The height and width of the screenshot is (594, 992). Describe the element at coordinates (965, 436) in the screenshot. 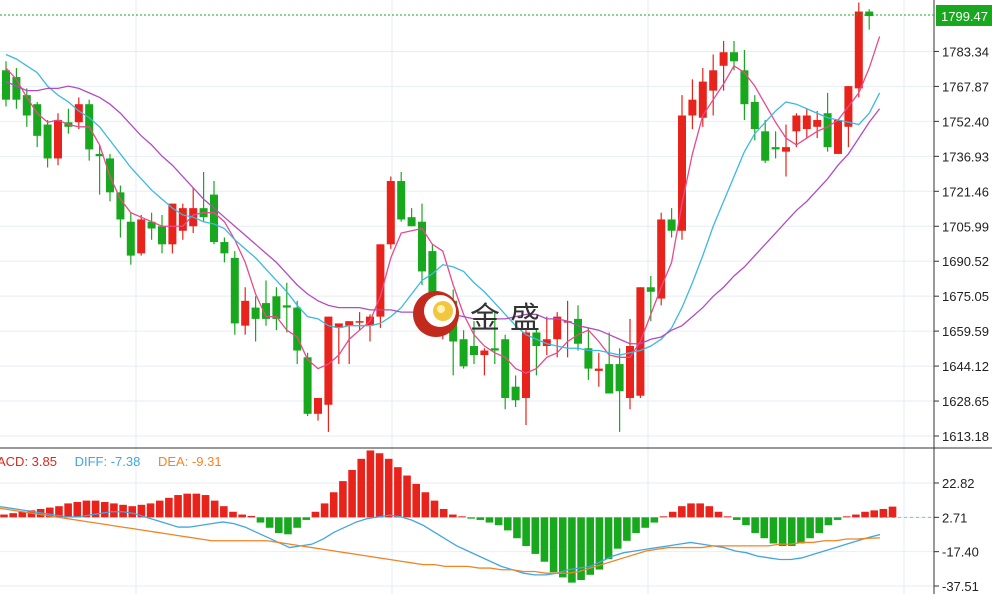

I see `price-tick-label: 1613.18` at that location.